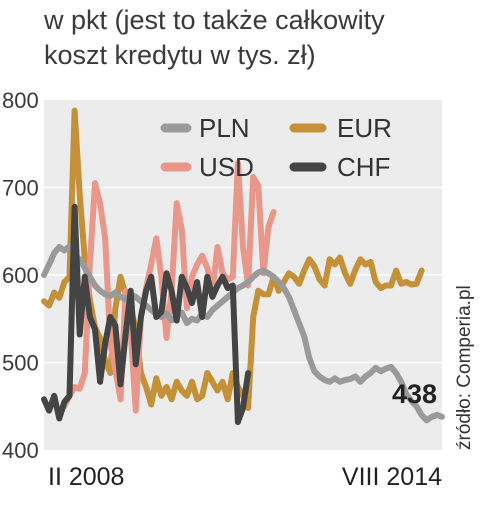 The height and width of the screenshot is (511, 487). I want to click on legend-label-eur: EUR, so click(364, 128).